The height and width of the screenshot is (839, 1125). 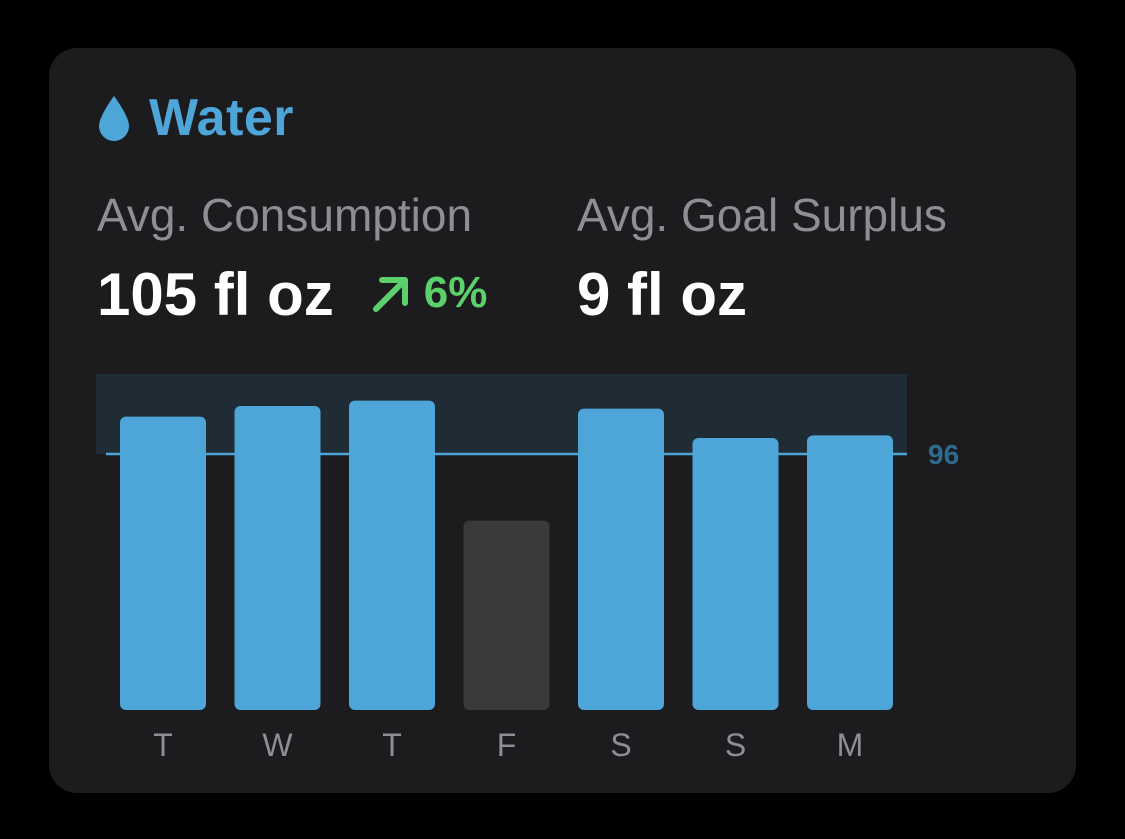 I want to click on card-header: Water, so click(x=195, y=118).